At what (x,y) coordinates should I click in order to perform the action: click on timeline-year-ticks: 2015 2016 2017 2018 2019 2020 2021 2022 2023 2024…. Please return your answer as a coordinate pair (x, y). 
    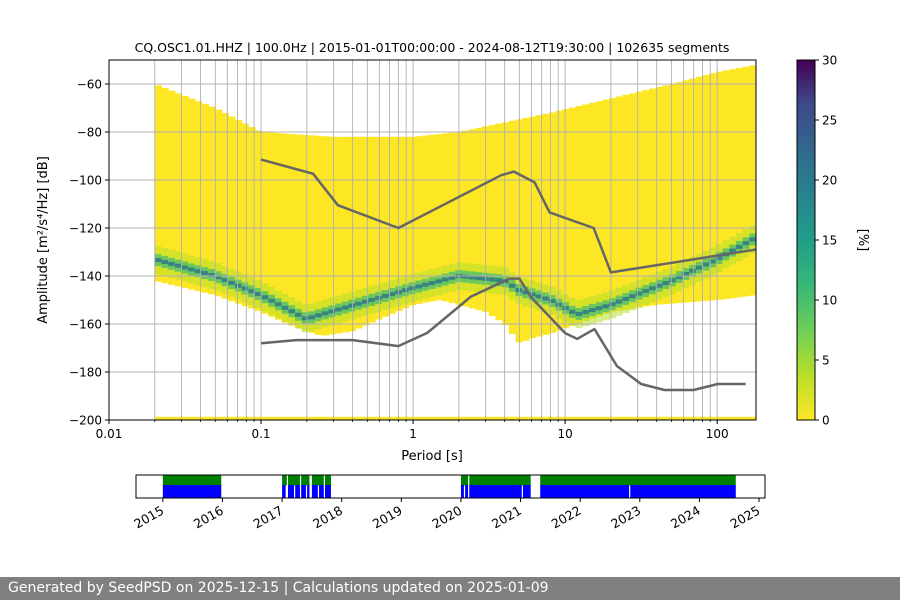
    Looking at the image, I should click on (447, 515).